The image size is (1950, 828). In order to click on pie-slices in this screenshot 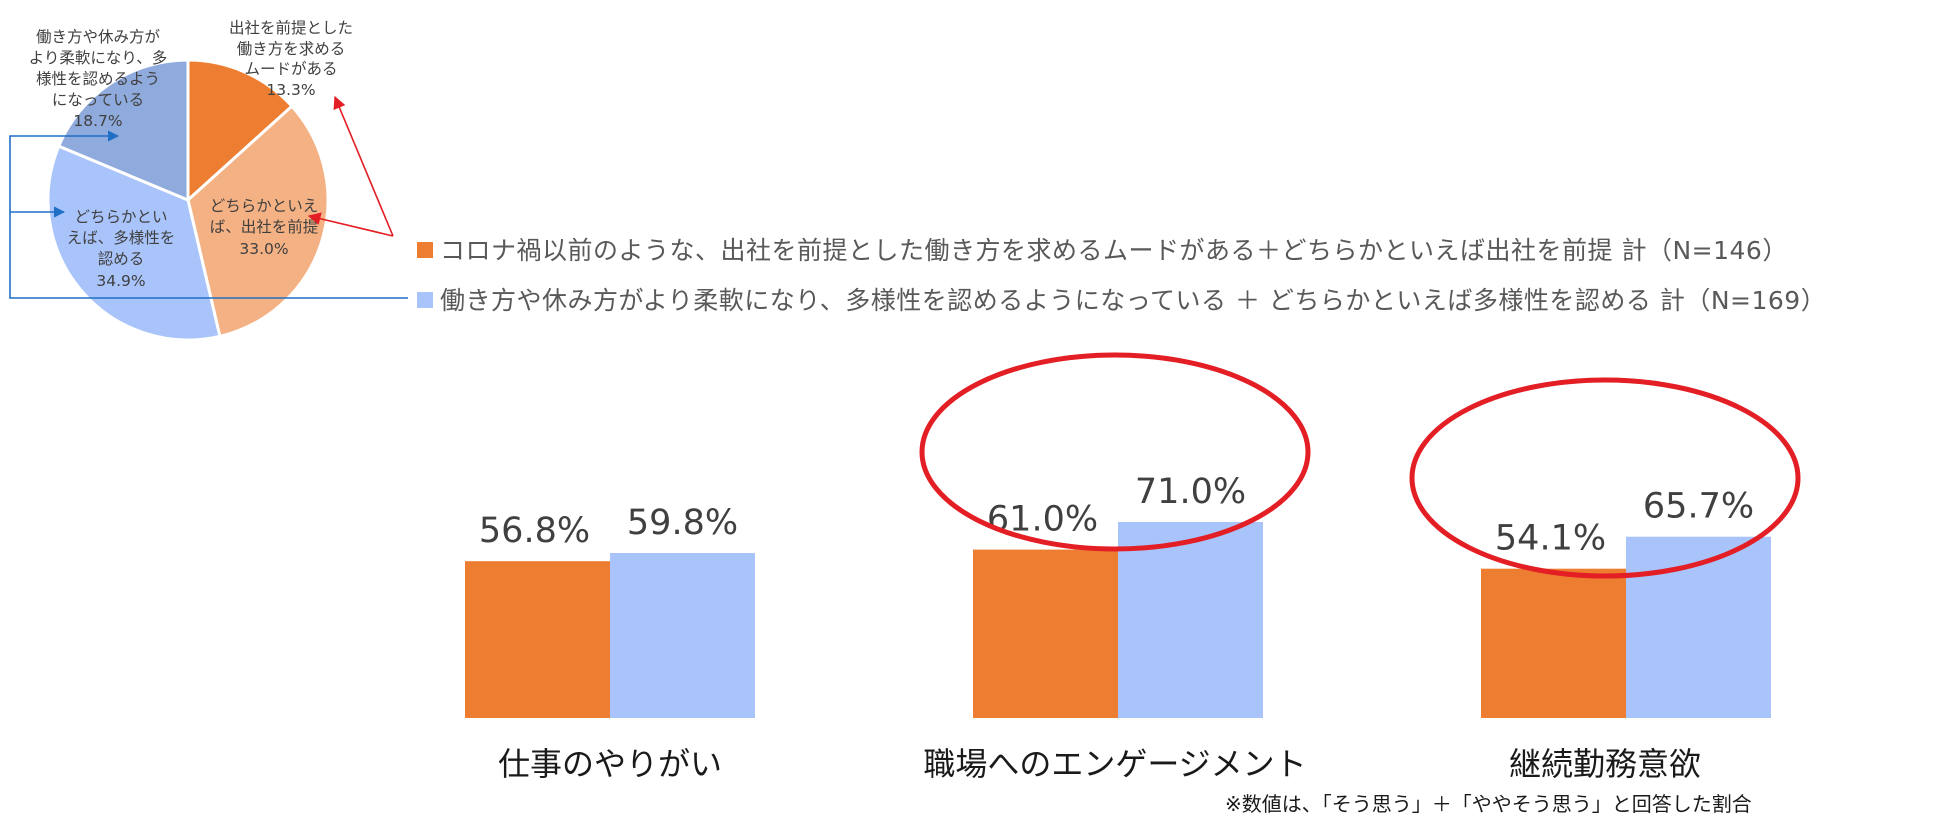, I will do `click(188, 200)`.